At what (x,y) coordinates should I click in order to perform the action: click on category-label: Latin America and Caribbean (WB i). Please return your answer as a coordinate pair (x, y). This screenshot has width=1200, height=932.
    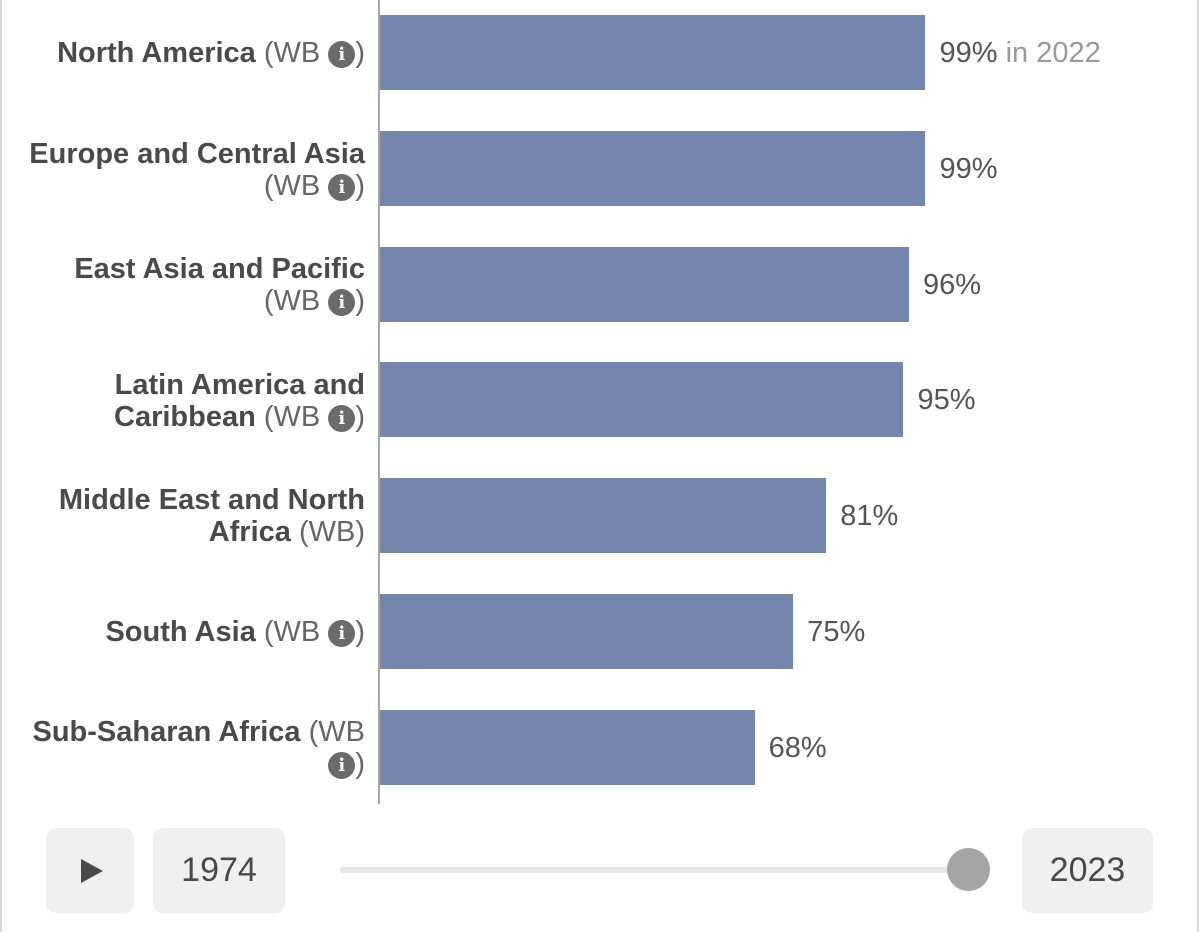
    Looking at the image, I should click on (195, 401).